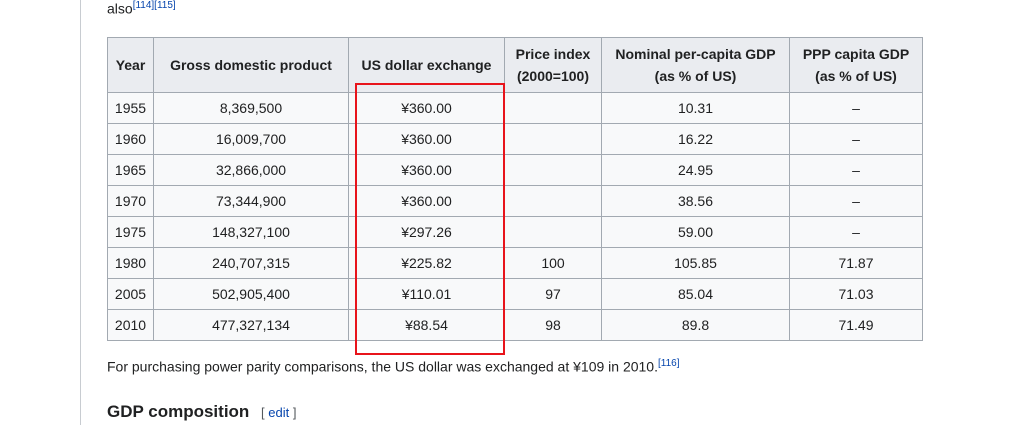 This screenshot has height=425, width=1014. Describe the element at coordinates (262, 412) in the screenshot. I see `bracket: [` at that location.